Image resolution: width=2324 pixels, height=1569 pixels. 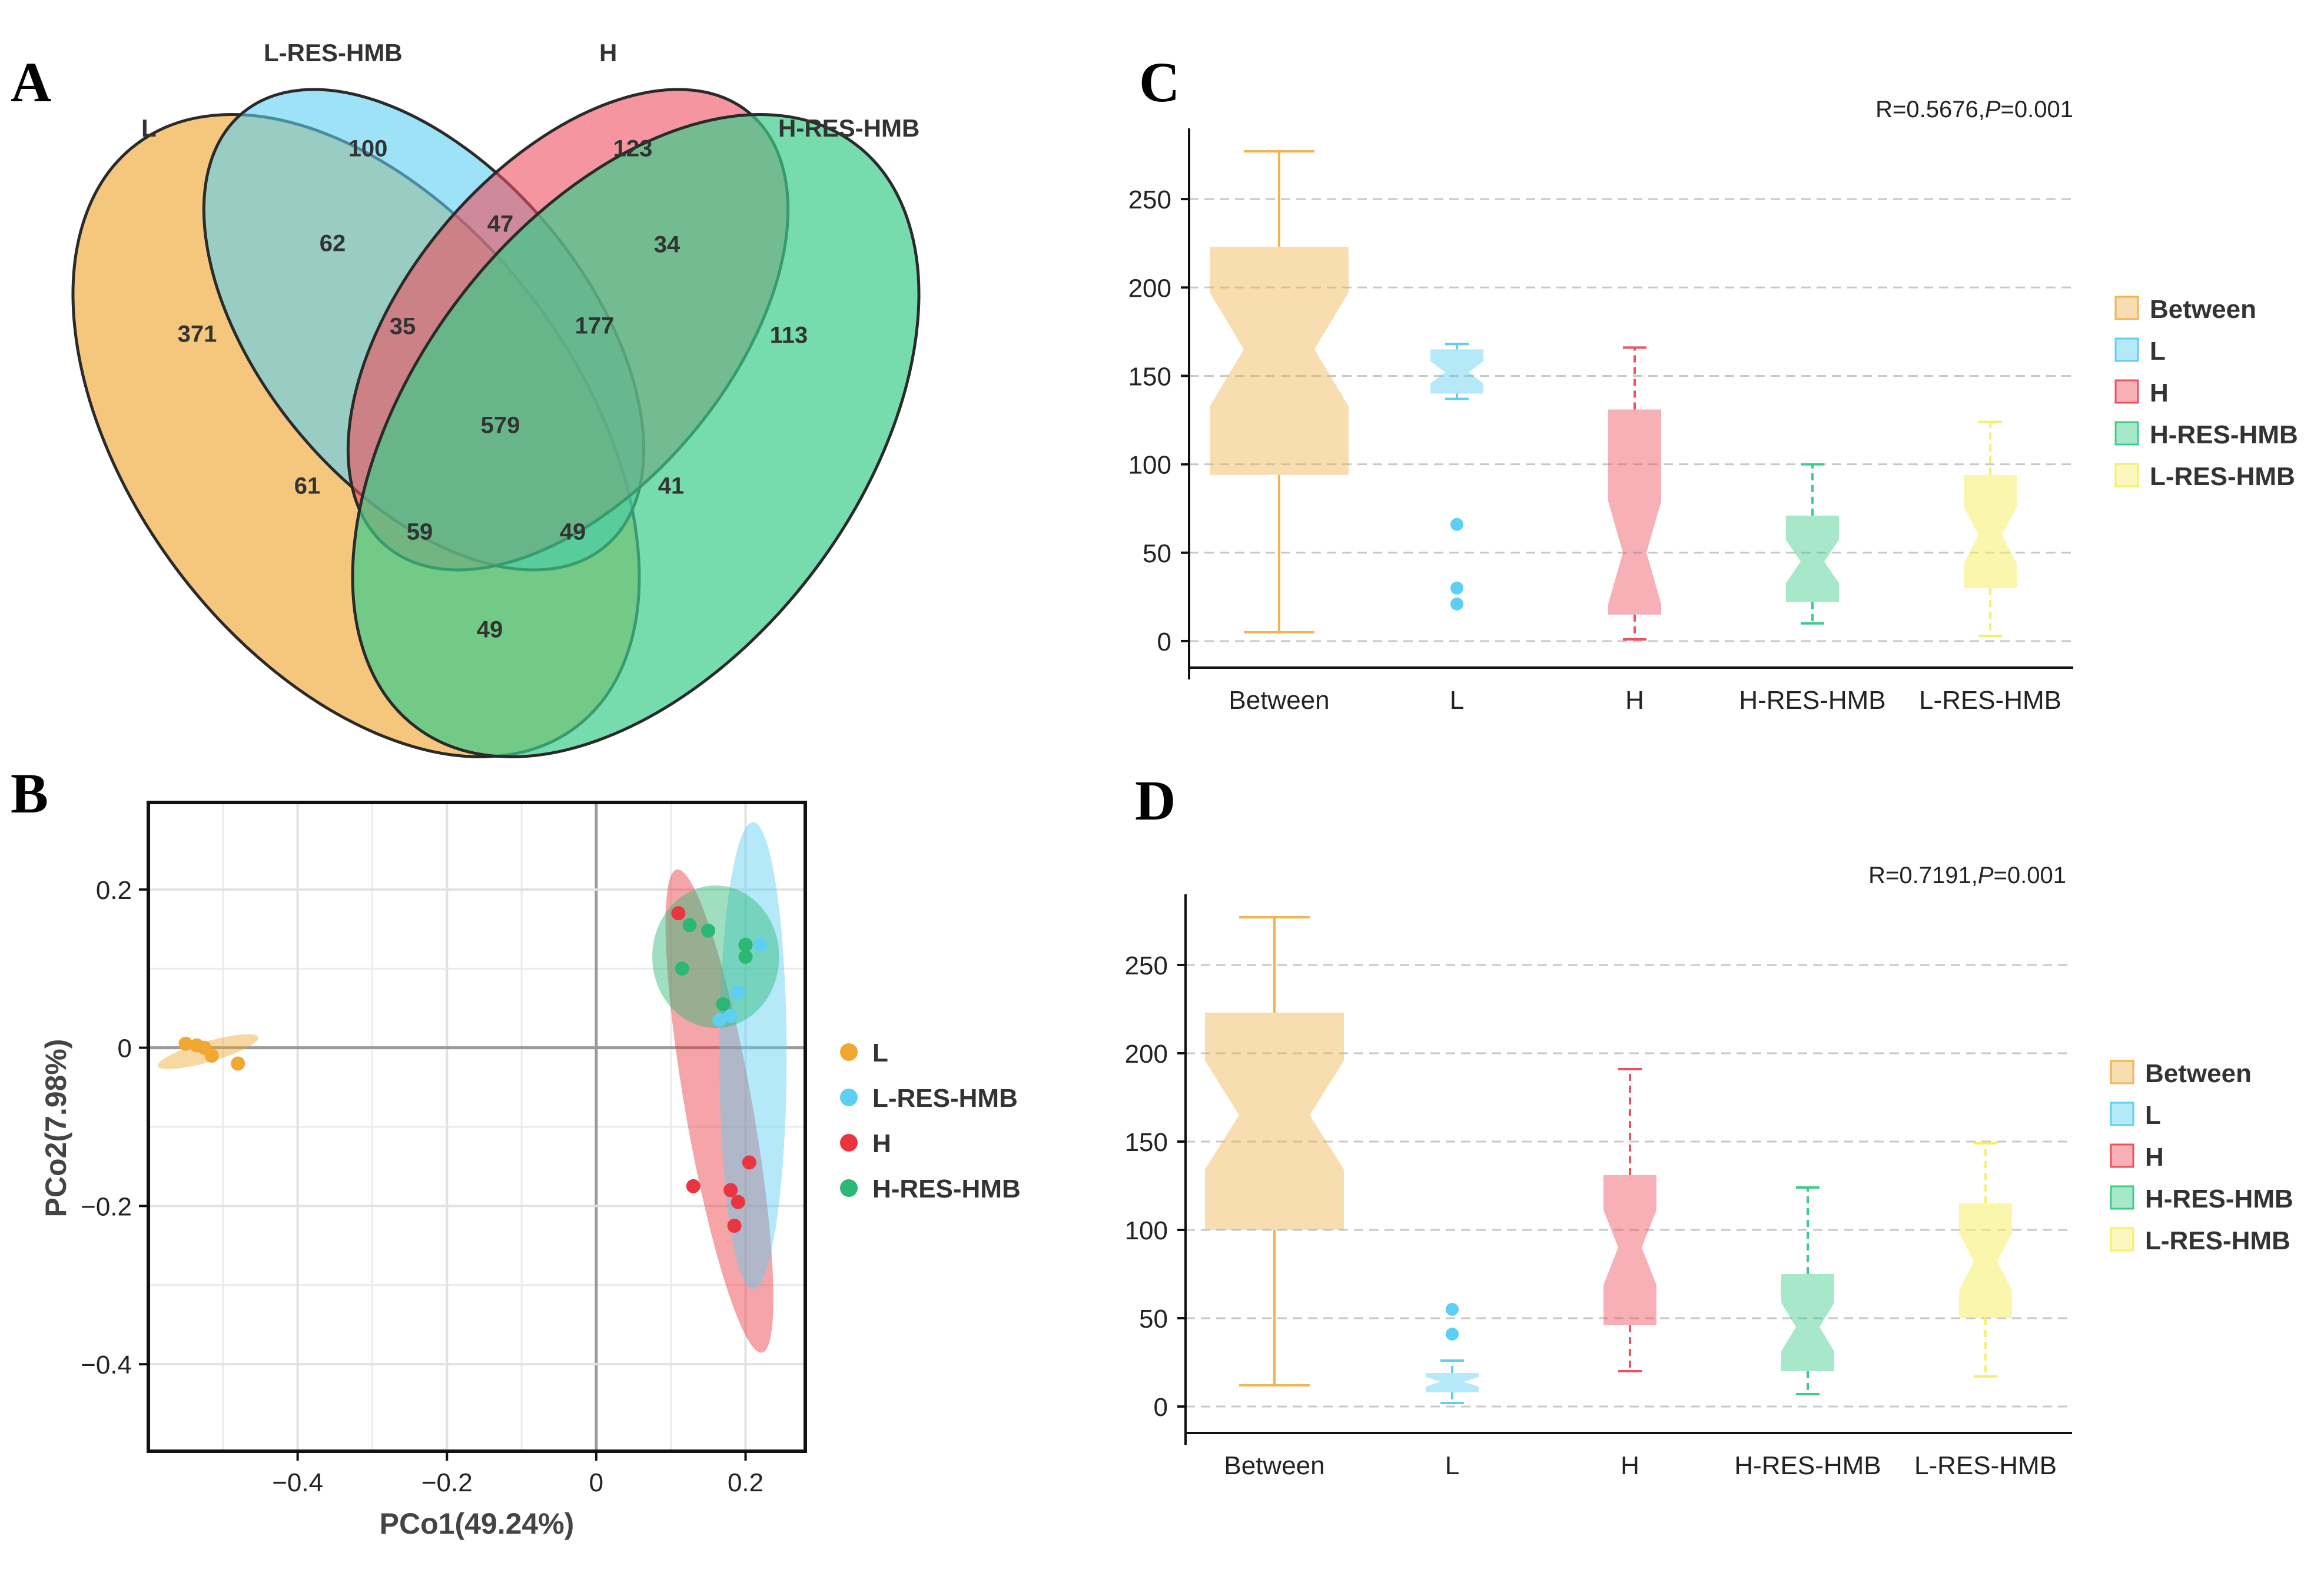 I want to click on pcoa-y-tick-label: 0, so click(x=125, y=1048).